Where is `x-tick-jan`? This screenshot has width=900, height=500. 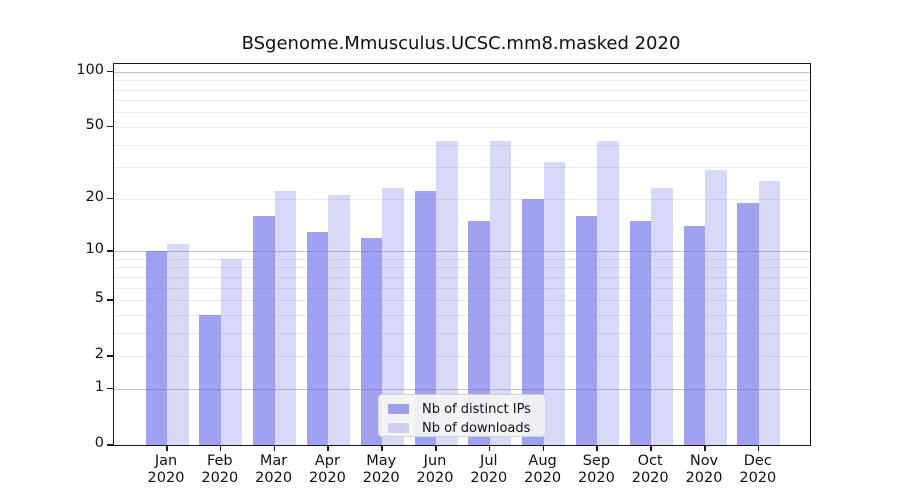
x-tick-jan is located at coordinates (167, 448).